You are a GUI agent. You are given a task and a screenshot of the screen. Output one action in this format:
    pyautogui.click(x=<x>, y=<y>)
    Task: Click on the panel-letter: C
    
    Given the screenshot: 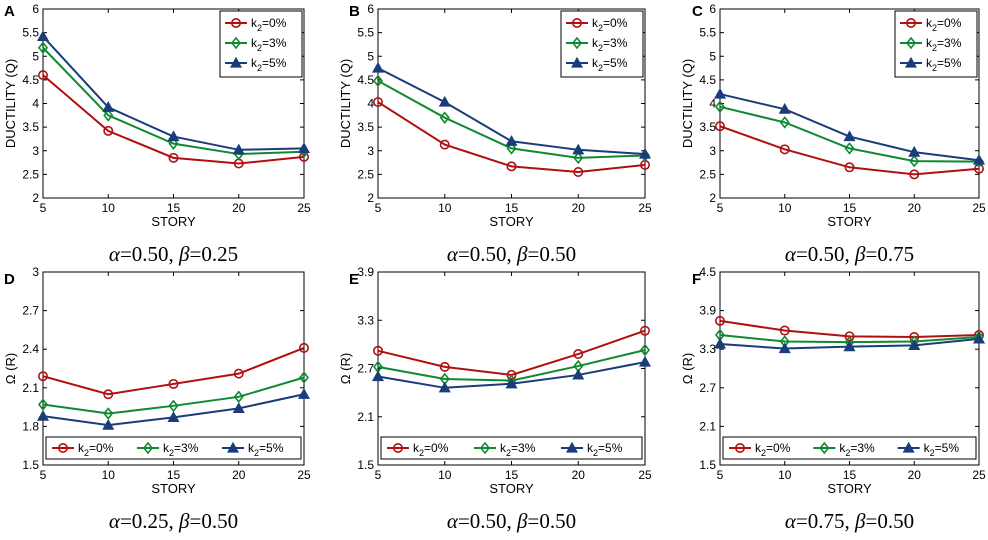 What is the action you would take?
    pyautogui.click(x=697, y=11)
    